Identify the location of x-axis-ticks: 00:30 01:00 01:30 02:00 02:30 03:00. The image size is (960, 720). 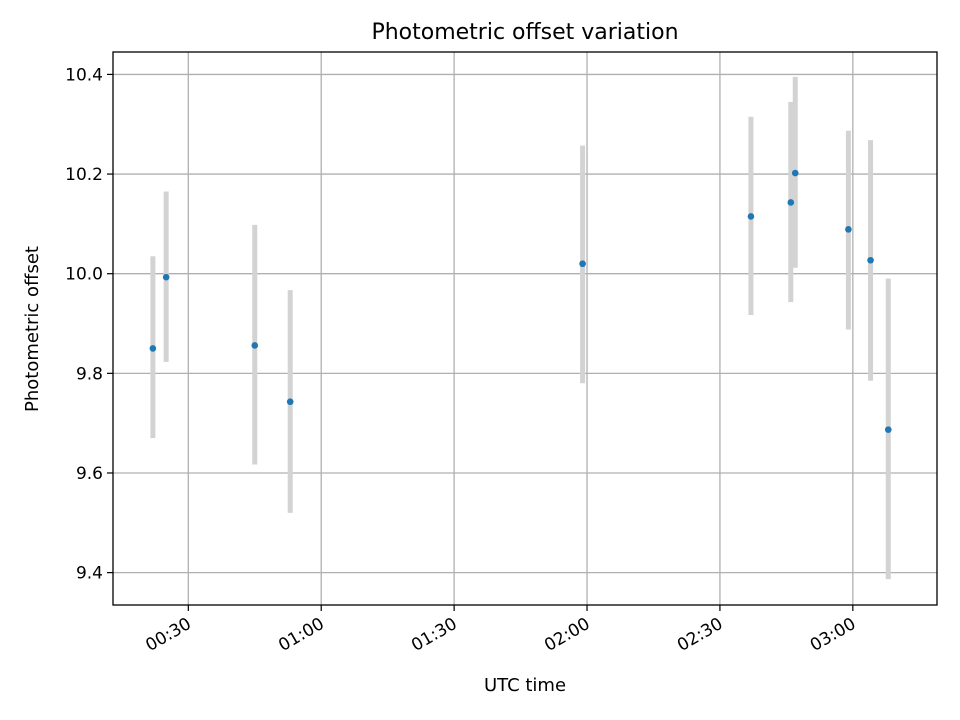
(500, 630).